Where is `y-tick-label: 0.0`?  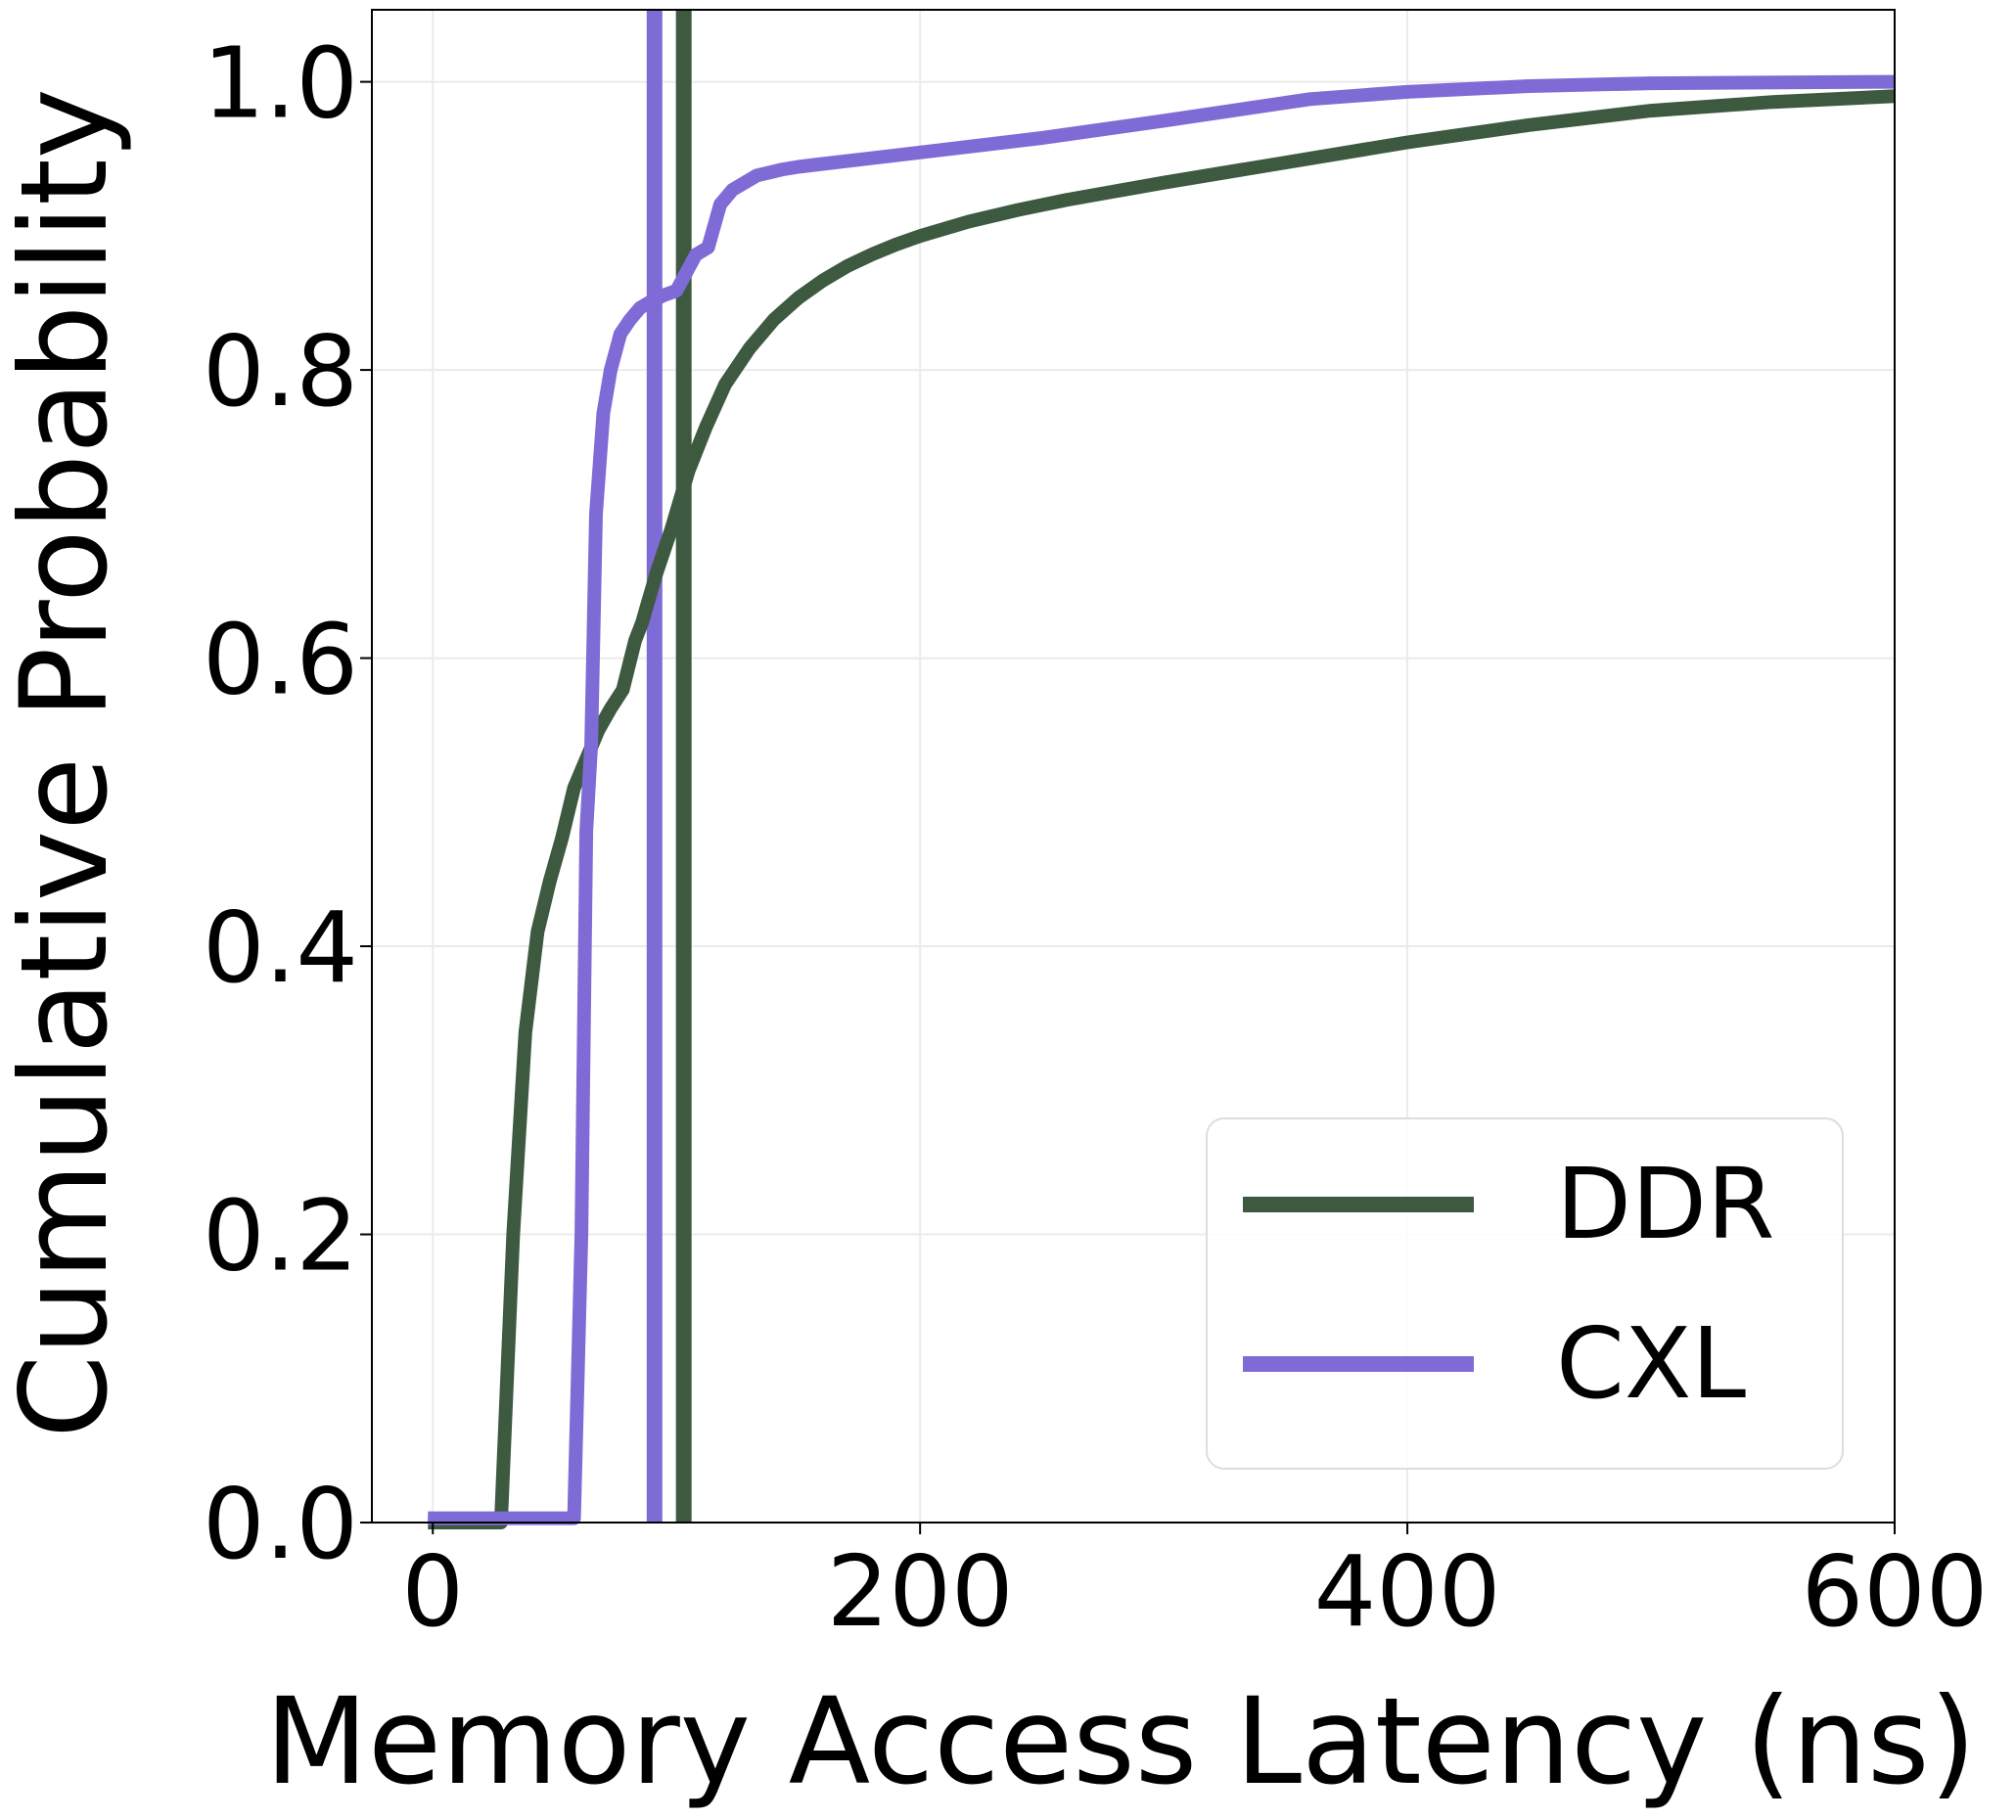
y-tick-label: 0.0 is located at coordinates (280, 1524).